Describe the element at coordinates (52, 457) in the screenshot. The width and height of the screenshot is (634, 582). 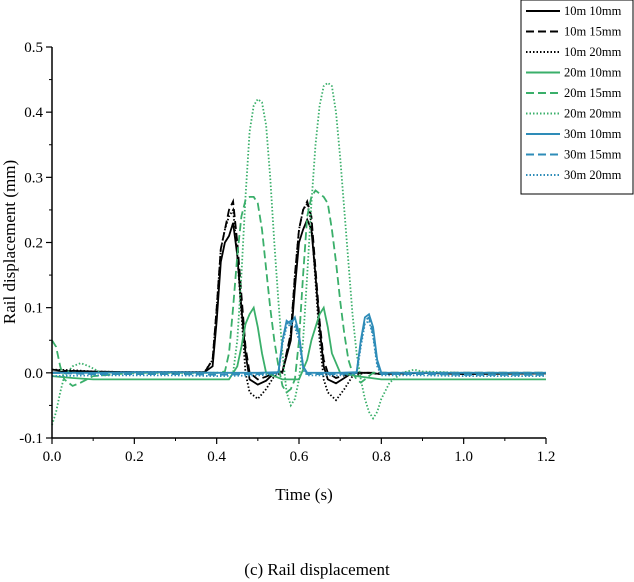
I see `x-tick-label: 0.0` at that location.